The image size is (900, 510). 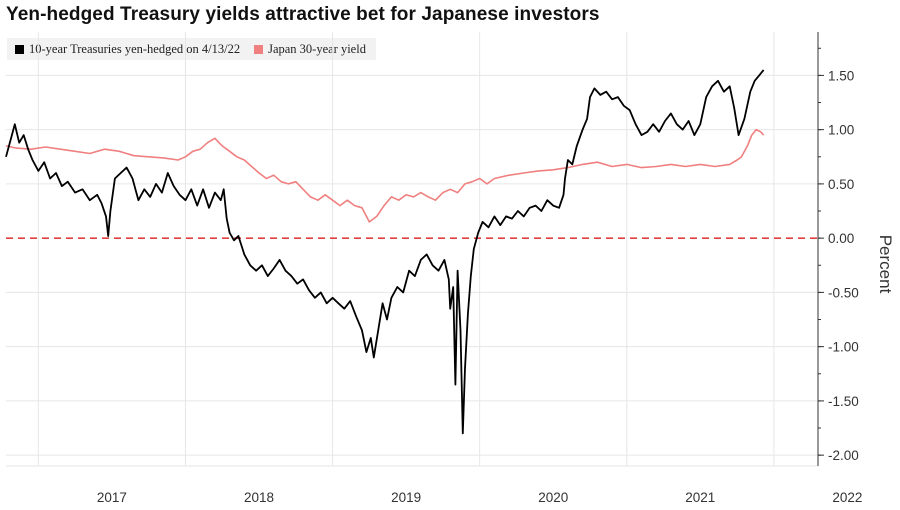 I want to click on y-axis-title: Percent, so click(x=885, y=264).